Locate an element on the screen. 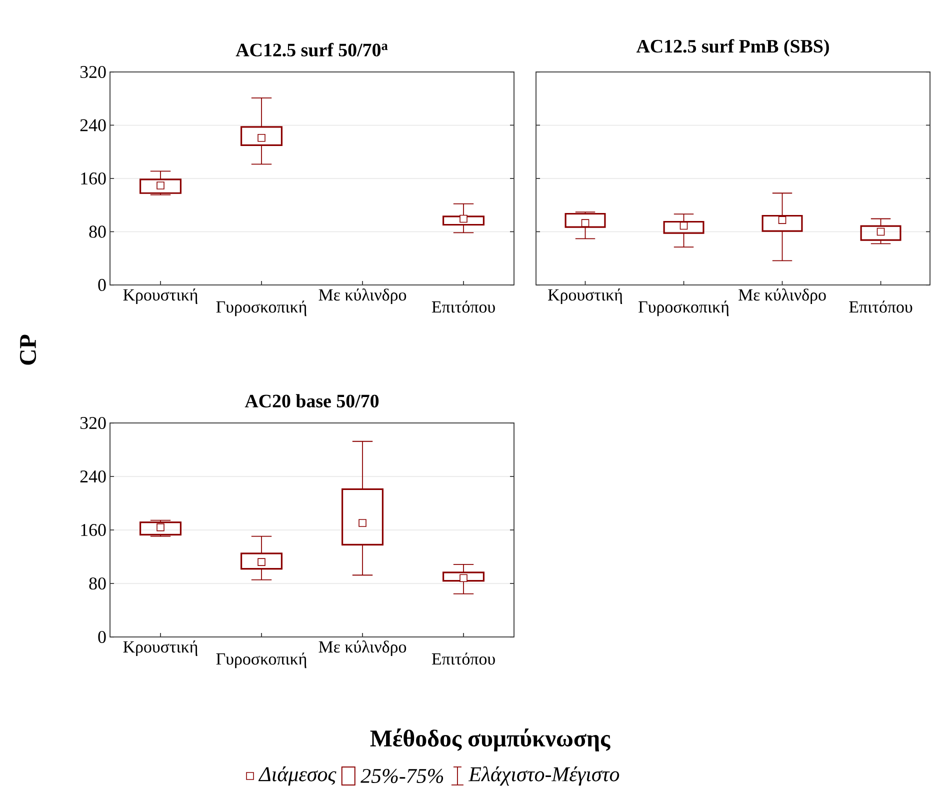 This screenshot has width=933, height=800. chart-title: AC20 base 50/70 is located at coordinates (311, 401).